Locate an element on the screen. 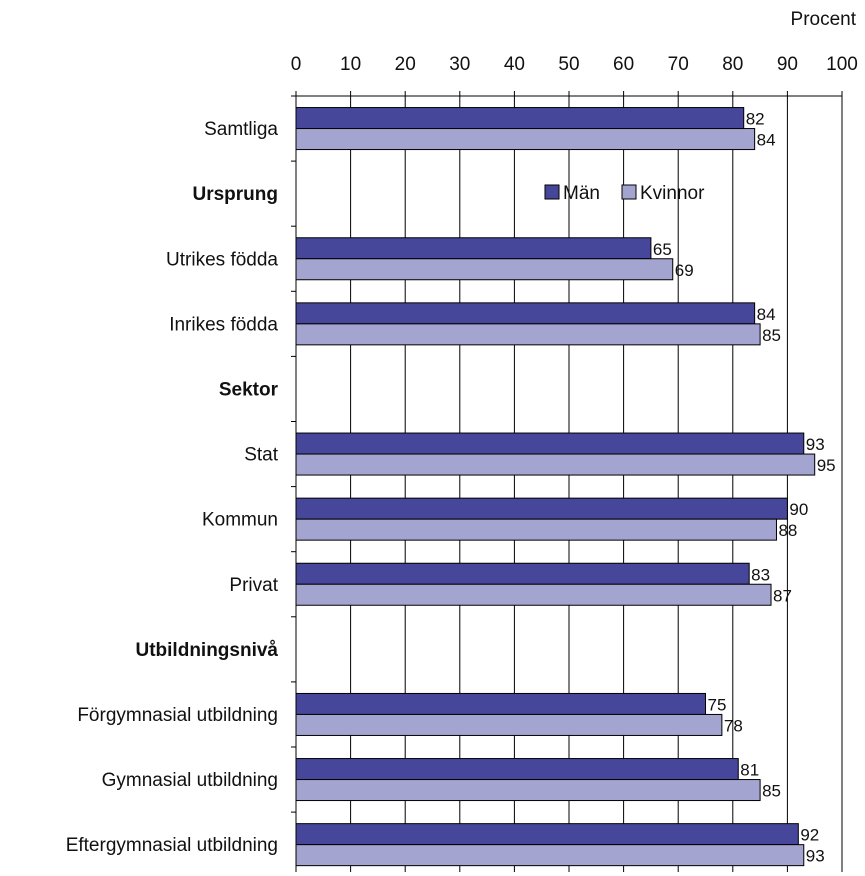  category-label: Gymnasial utbildning is located at coordinates (190, 780).